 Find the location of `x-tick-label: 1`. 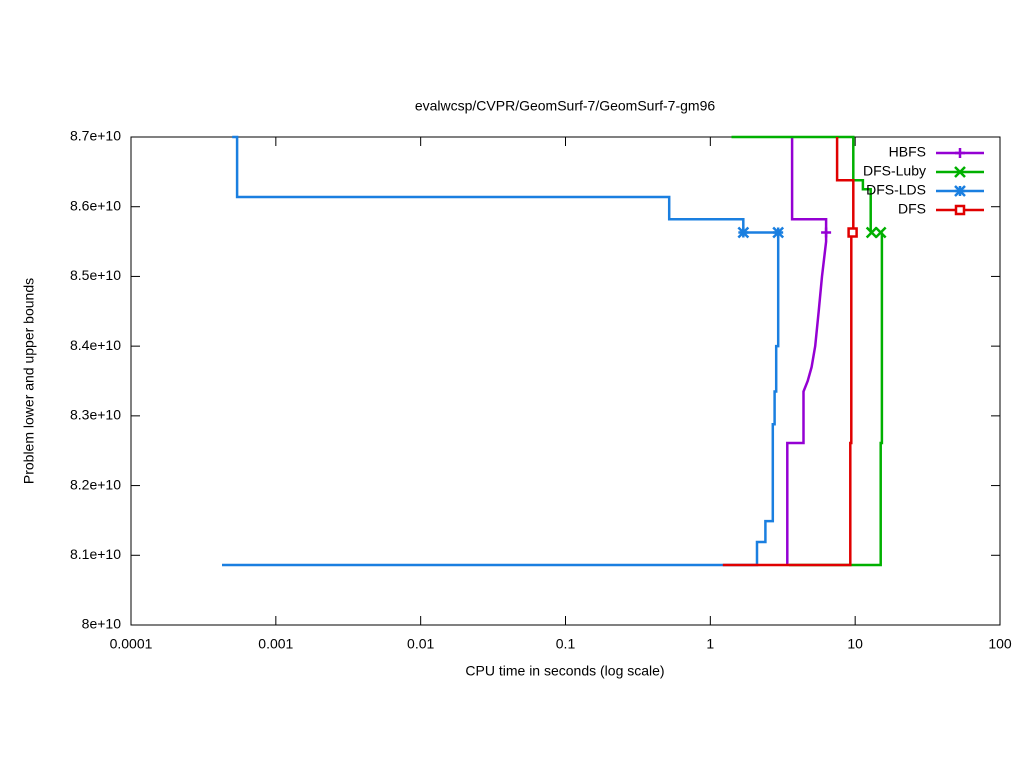

x-tick-label: 1 is located at coordinates (710, 644).